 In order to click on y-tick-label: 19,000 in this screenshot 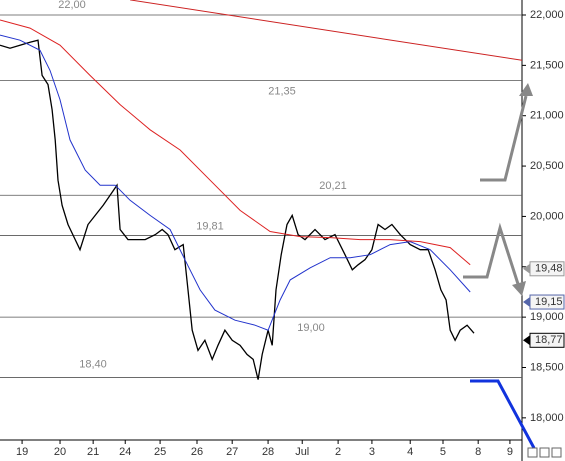, I will do `click(547, 317)`.